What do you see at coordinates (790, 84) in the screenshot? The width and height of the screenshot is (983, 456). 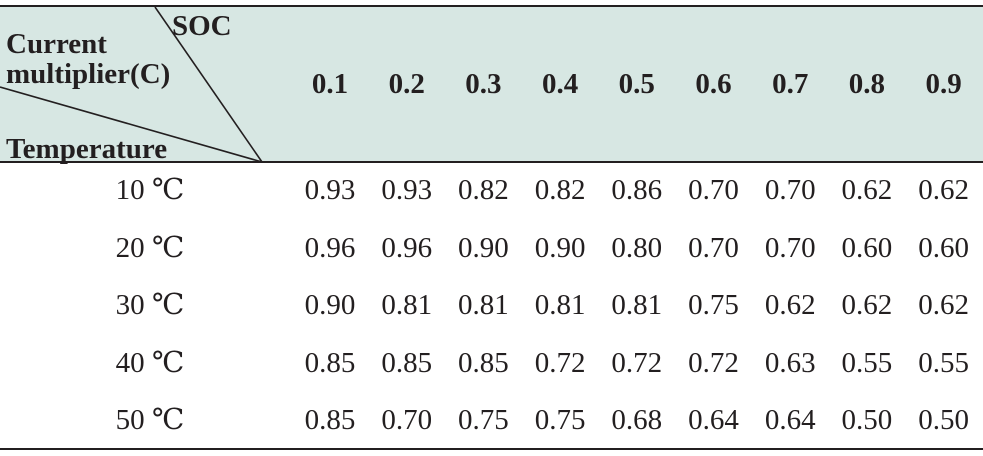 I see `column-header-soc: 0.7` at bounding box center [790, 84].